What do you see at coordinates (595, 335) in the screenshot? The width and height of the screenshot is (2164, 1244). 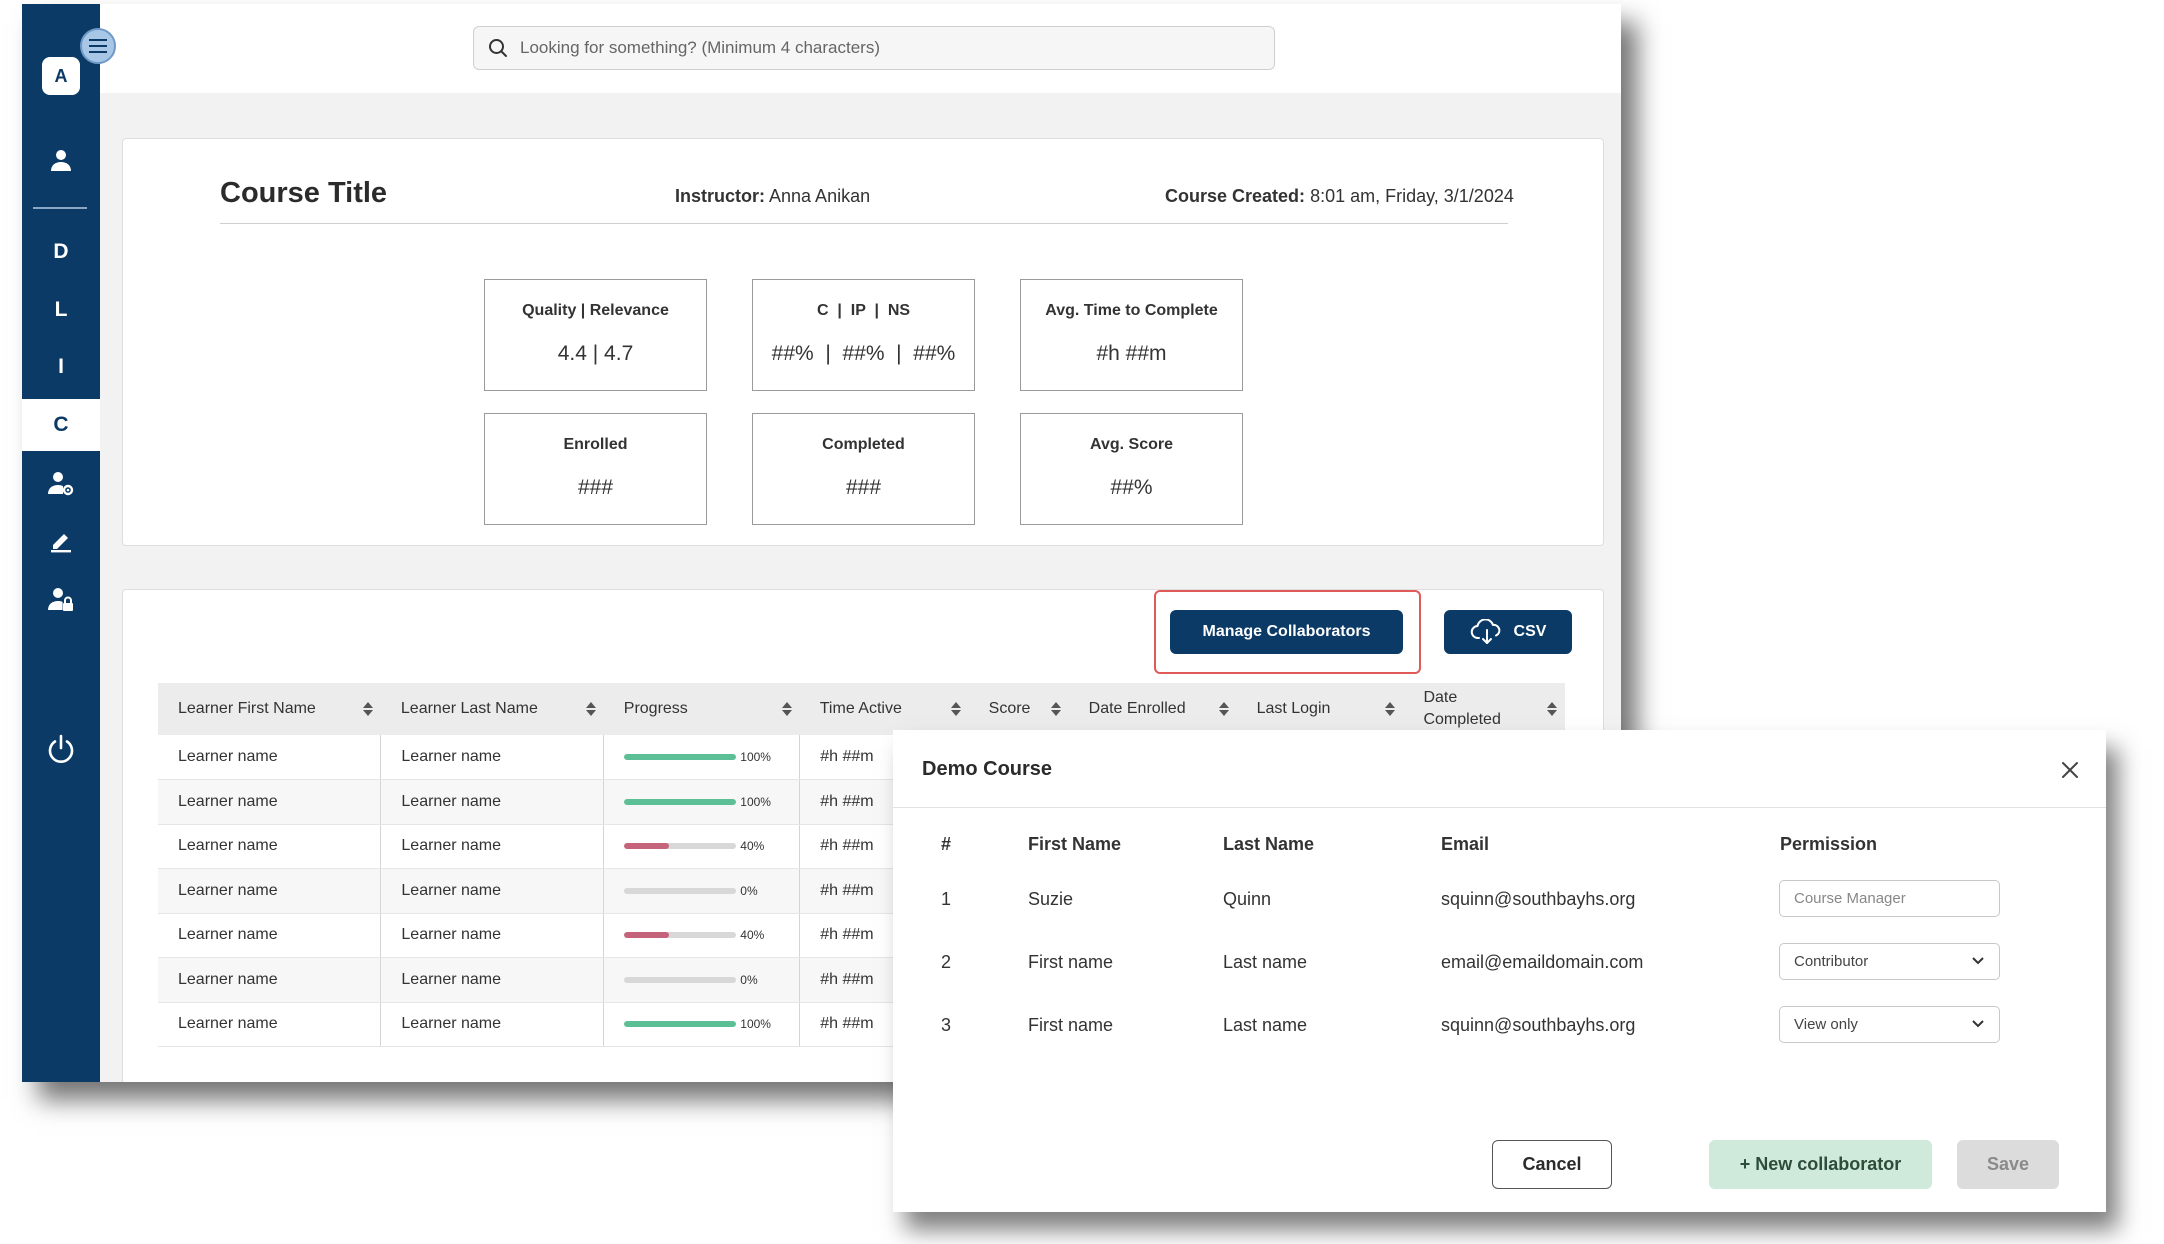 I see `stat-card-quality: Quality | Relevance 4.4 | 4.7` at bounding box center [595, 335].